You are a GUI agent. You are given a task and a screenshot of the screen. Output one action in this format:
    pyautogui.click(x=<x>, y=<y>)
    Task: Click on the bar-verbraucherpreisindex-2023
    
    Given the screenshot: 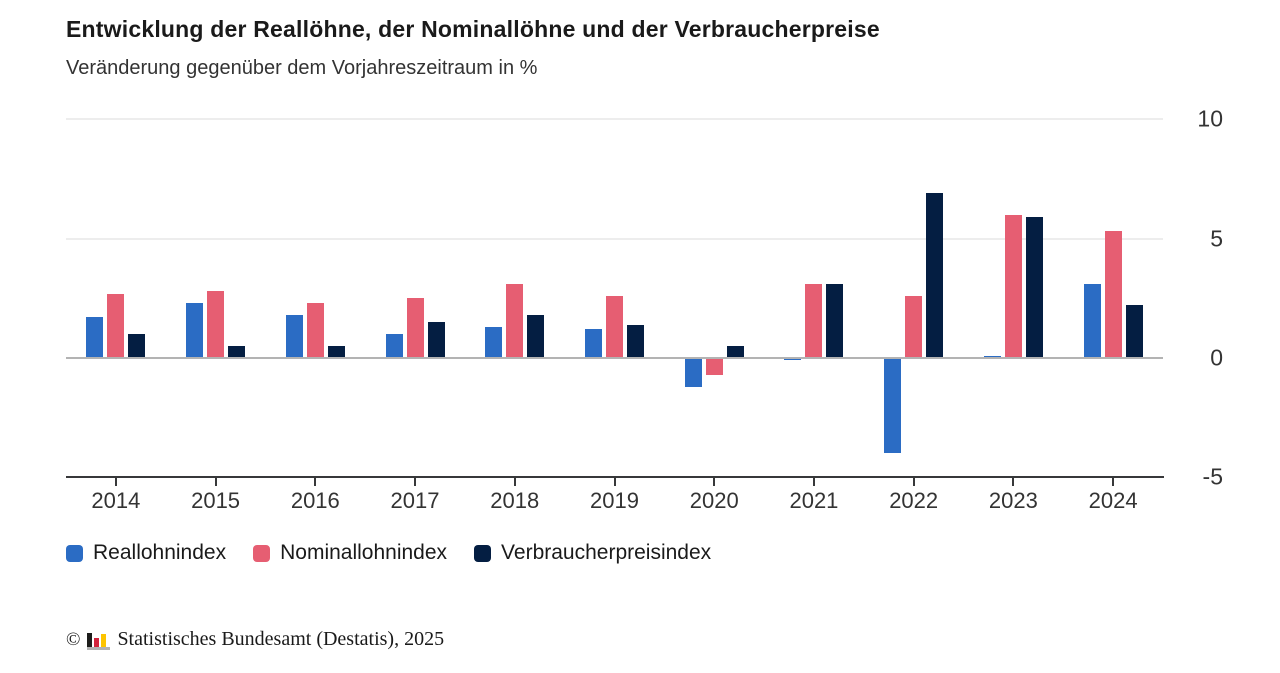 What is the action you would take?
    pyautogui.click(x=1034, y=287)
    